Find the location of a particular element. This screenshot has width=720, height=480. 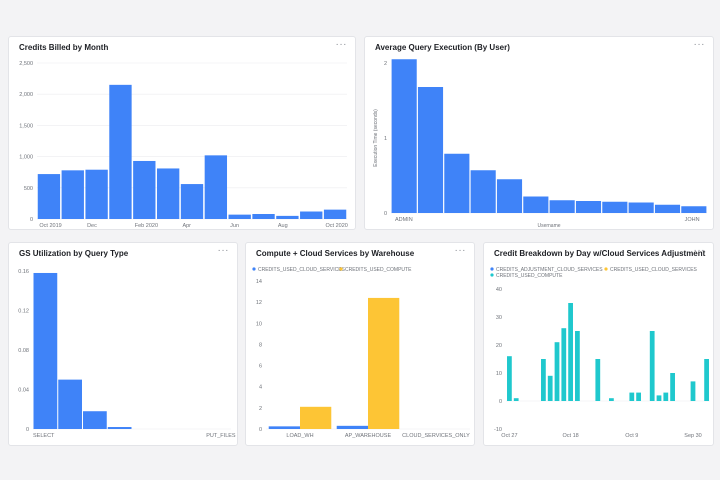

x-tick-label: Oct 9 is located at coordinates (631, 436).